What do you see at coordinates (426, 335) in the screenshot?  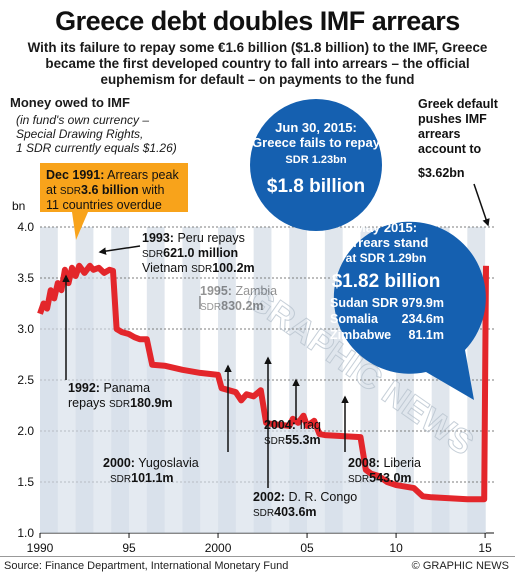 I see `bubble-may-value: 81.1m` at bounding box center [426, 335].